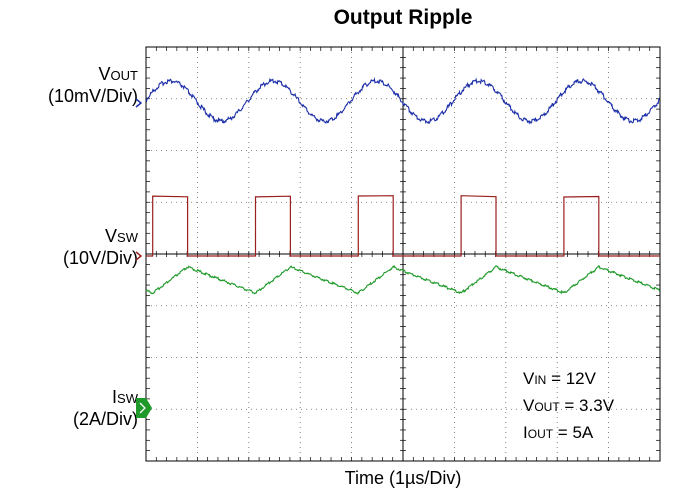 Image resolution: width=674 pixels, height=495 pixels. I want to click on vsw-marker, so click(139, 256).